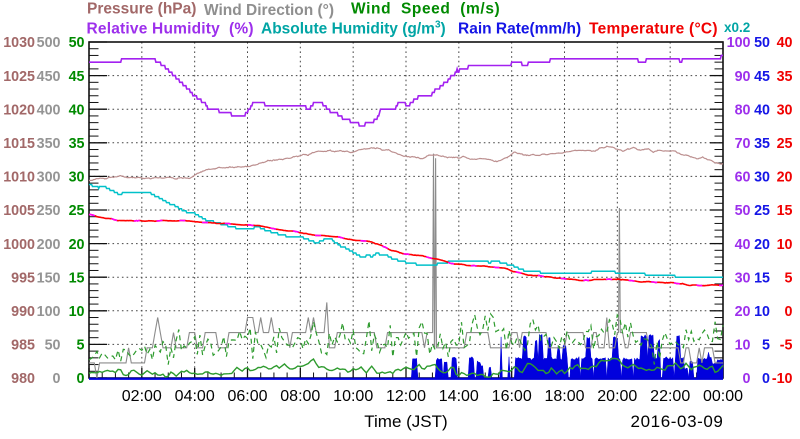  Describe the element at coordinates (459, 396) in the screenshot. I see `svg-text: 14:00` at that location.